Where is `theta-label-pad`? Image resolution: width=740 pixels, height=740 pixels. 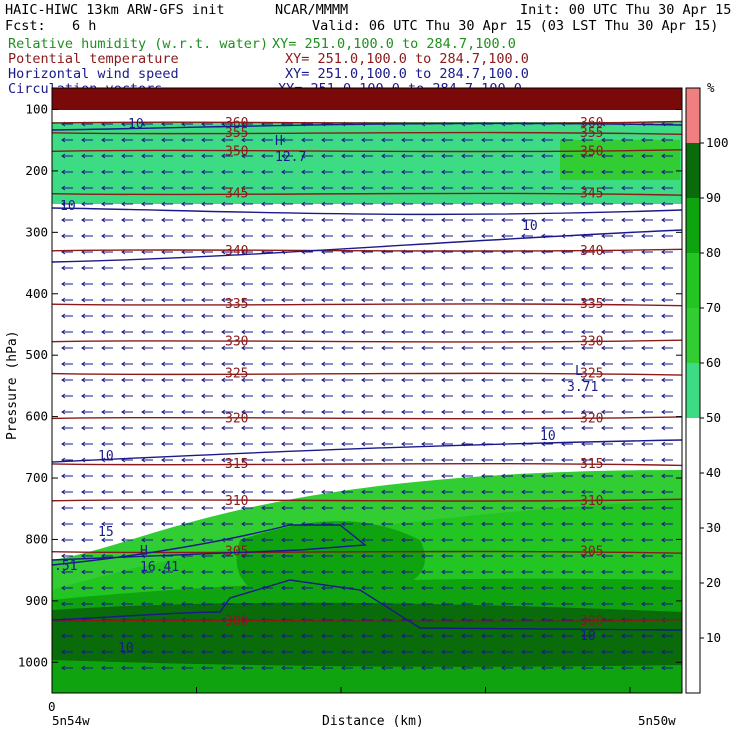
theta-label-pad is located at coordinates (238, 149).